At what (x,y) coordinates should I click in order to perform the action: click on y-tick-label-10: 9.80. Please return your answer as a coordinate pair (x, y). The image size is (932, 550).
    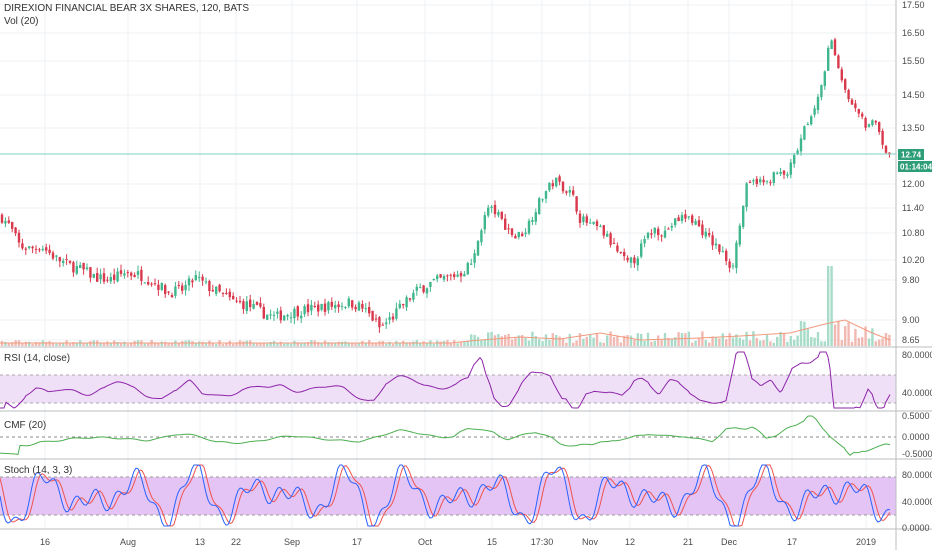
    Looking at the image, I should click on (911, 280).